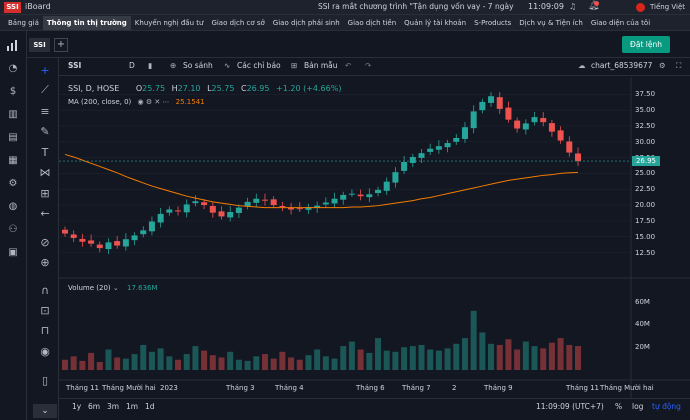  What do you see at coordinates (45, 172) in the screenshot?
I see `pattern-icon: ⋈` at bounding box center [45, 172].